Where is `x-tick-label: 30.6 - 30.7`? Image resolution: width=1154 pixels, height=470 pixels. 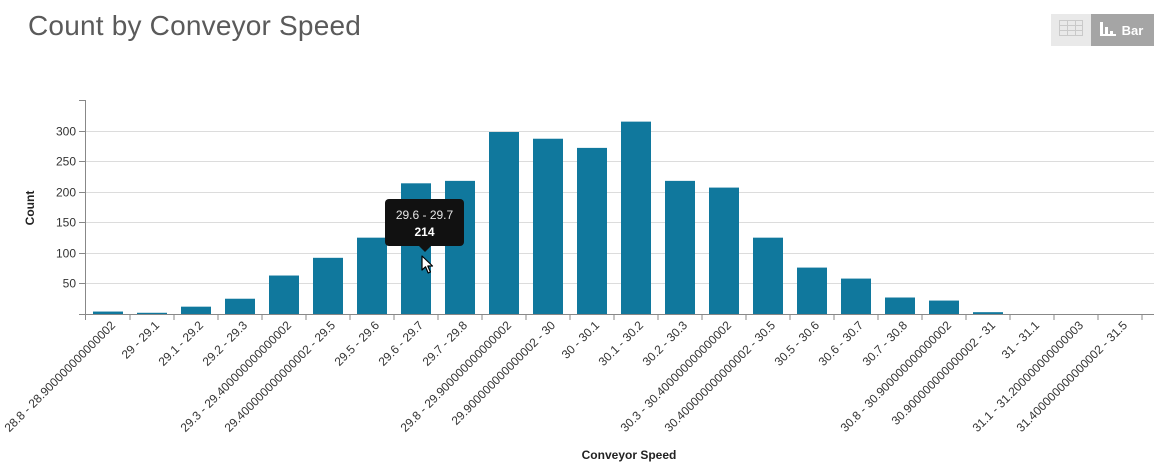
x-tick-label: 30.6 - 30.7 is located at coordinates (841, 343).